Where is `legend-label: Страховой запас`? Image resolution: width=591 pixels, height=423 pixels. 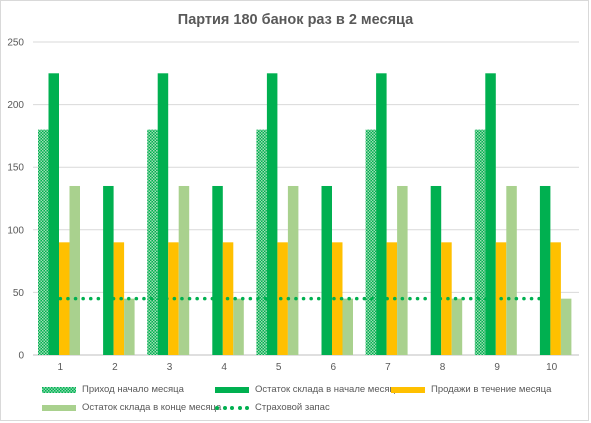 legend-label: Страховой запас is located at coordinates (292, 407).